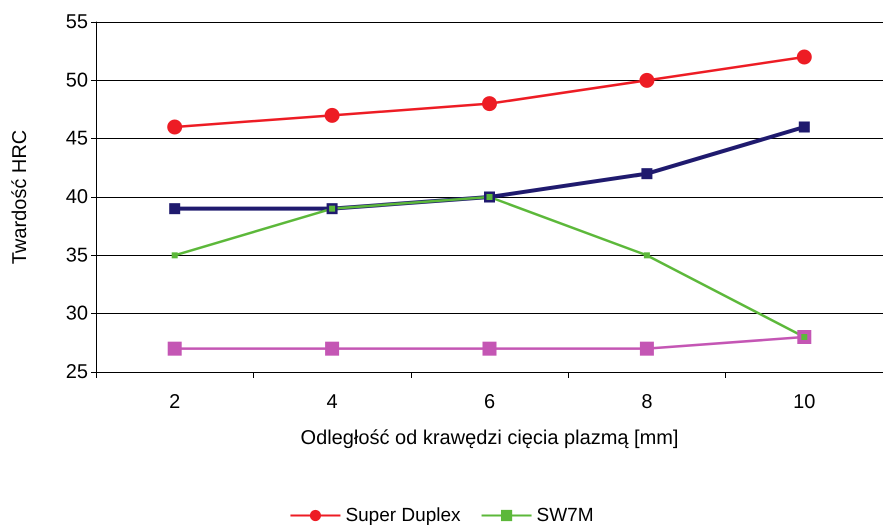 This screenshot has height=532, width=883. Describe the element at coordinates (77, 372) in the screenshot. I see `y-tick-label: 25` at that location.